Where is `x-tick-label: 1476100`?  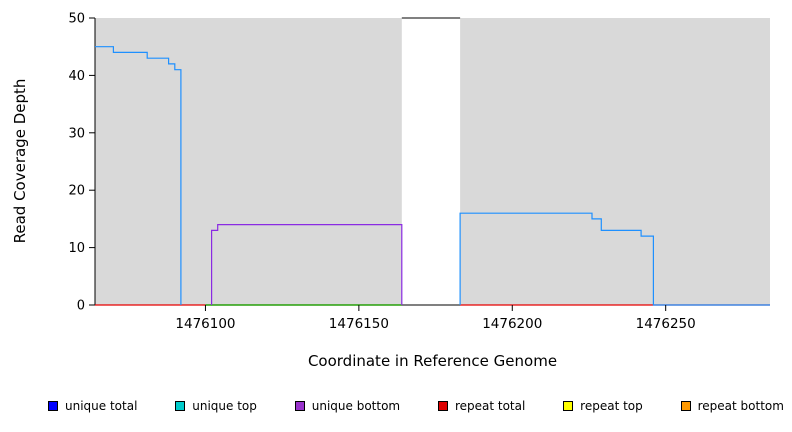 x-tick-label: 1476100 is located at coordinates (205, 324).